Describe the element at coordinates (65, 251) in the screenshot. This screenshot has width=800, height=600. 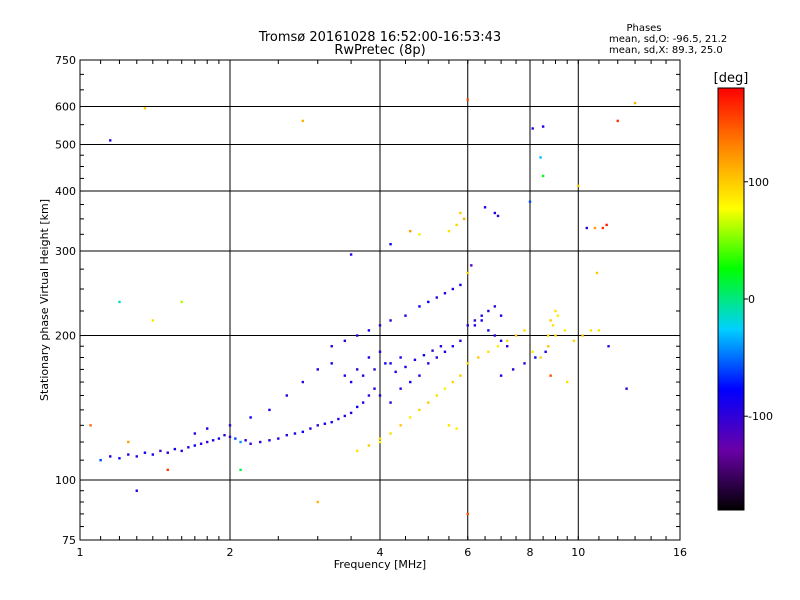
I see `y-tick-label: 300` at that location.